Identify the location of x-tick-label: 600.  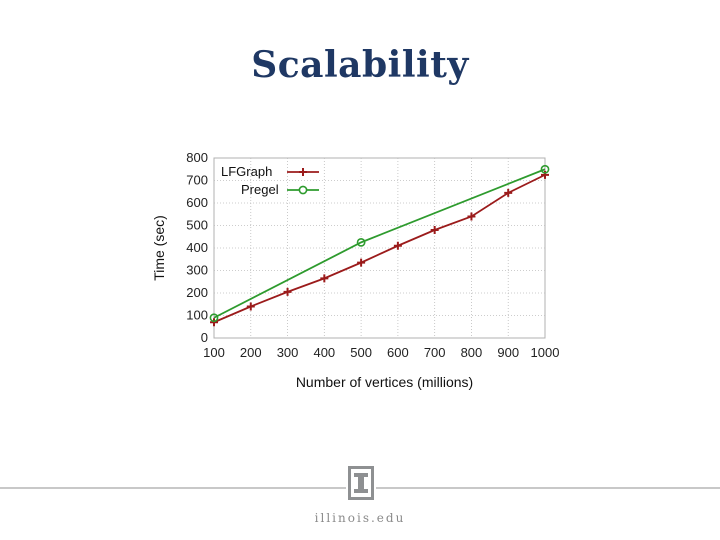
(398, 352).